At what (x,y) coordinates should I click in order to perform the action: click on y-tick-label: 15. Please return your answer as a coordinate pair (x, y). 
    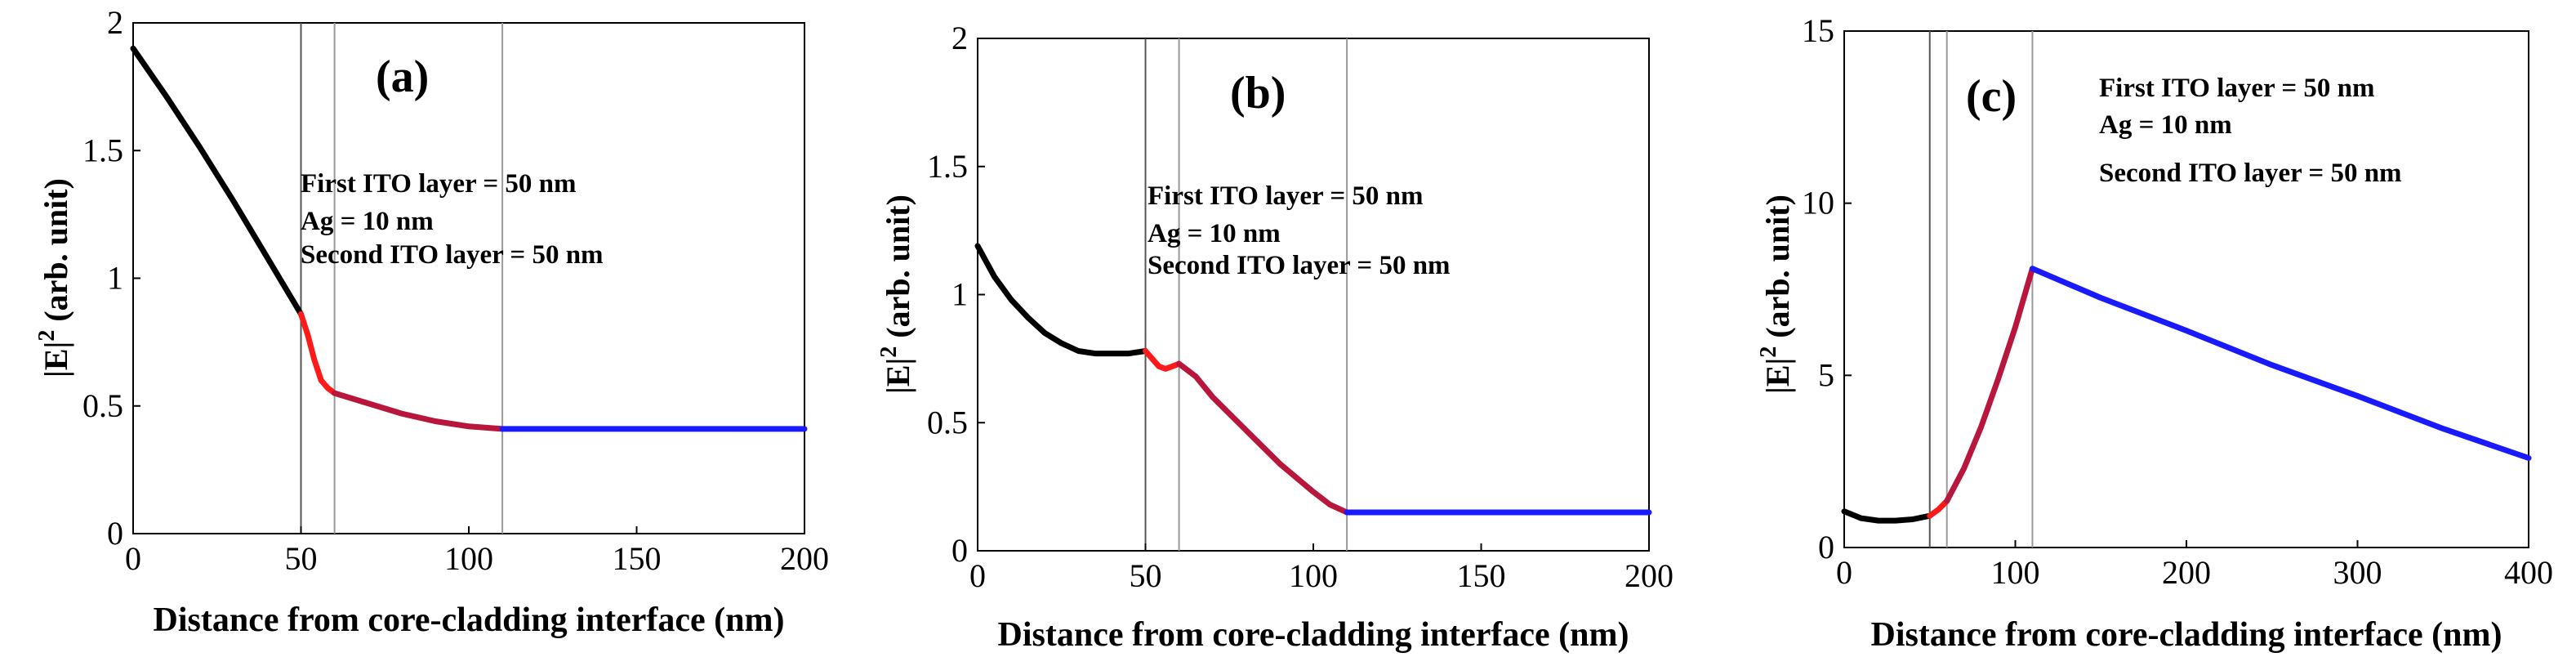
    Looking at the image, I should click on (1818, 30).